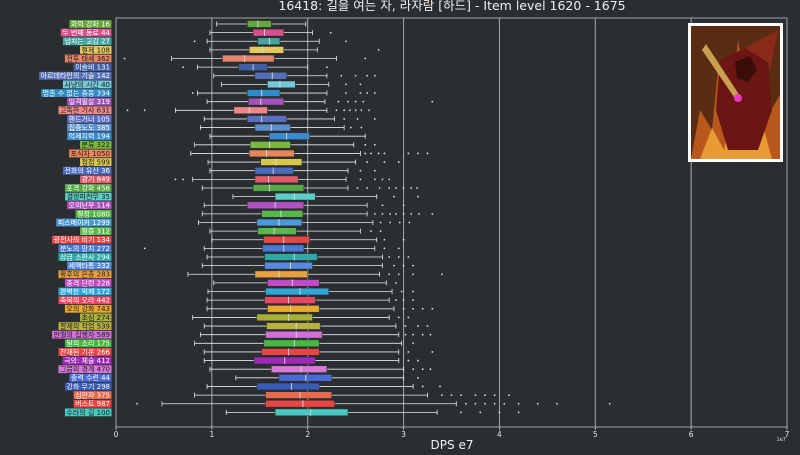  What do you see at coordinates (691, 434) in the screenshot?
I see `x-tick-label-6: 6` at bounding box center [691, 434].